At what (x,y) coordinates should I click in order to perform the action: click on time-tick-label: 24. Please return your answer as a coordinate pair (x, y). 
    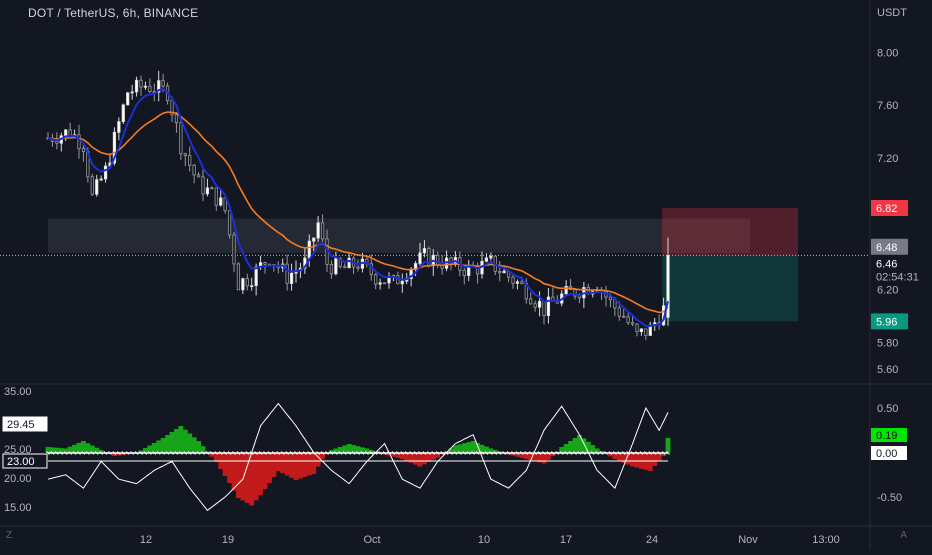
    Looking at the image, I should click on (652, 540).